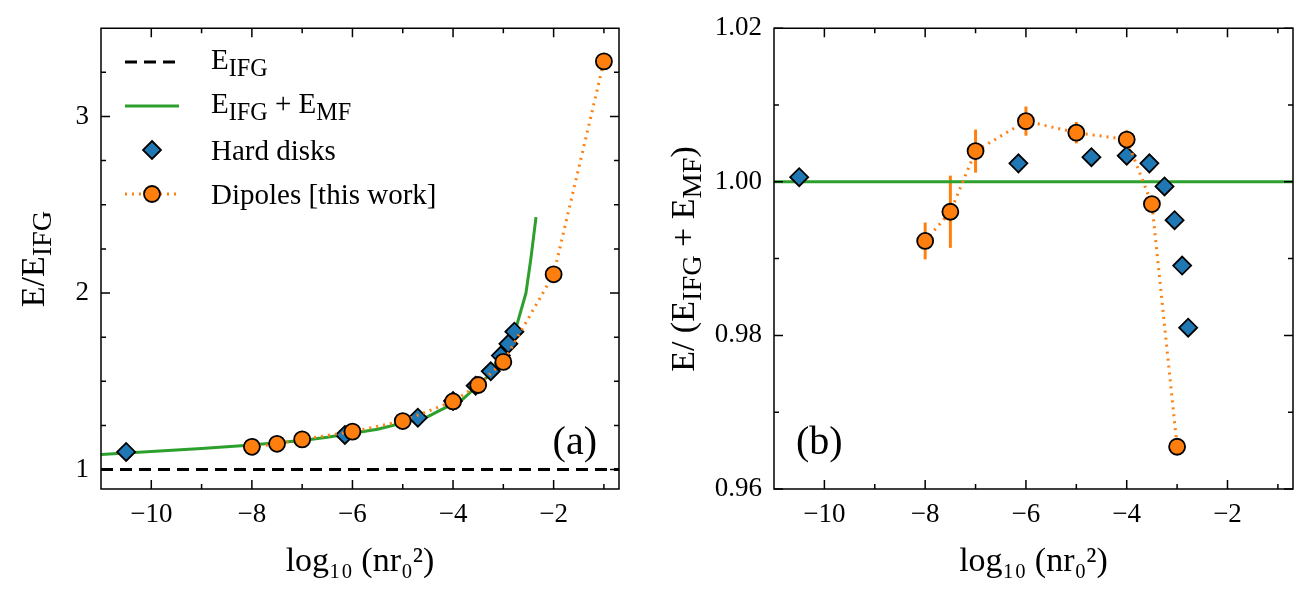 The height and width of the screenshot is (616, 1308). I want to click on legend-label: Hard disks, so click(273, 150).